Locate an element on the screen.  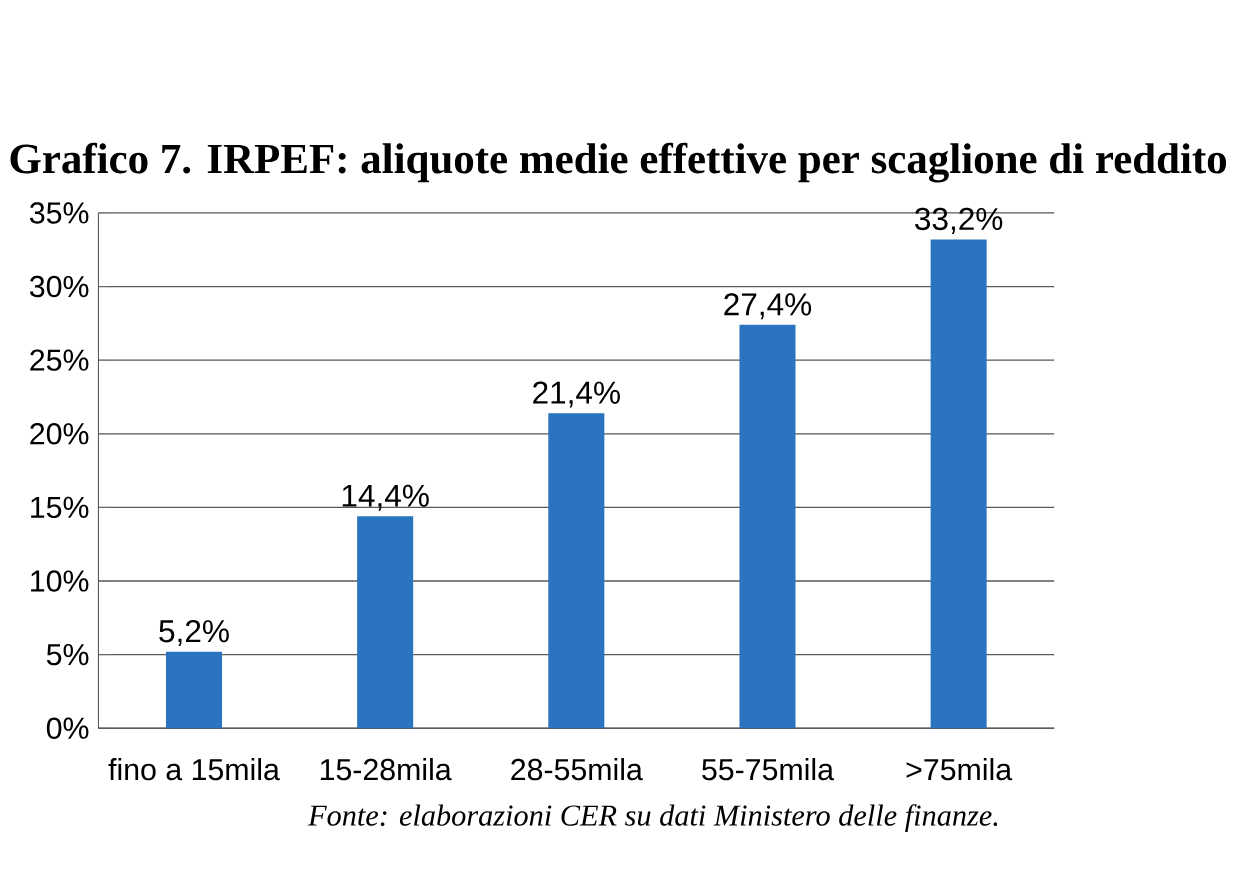
x-tick-label: 15-28mila is located at coordinates (386, 769).